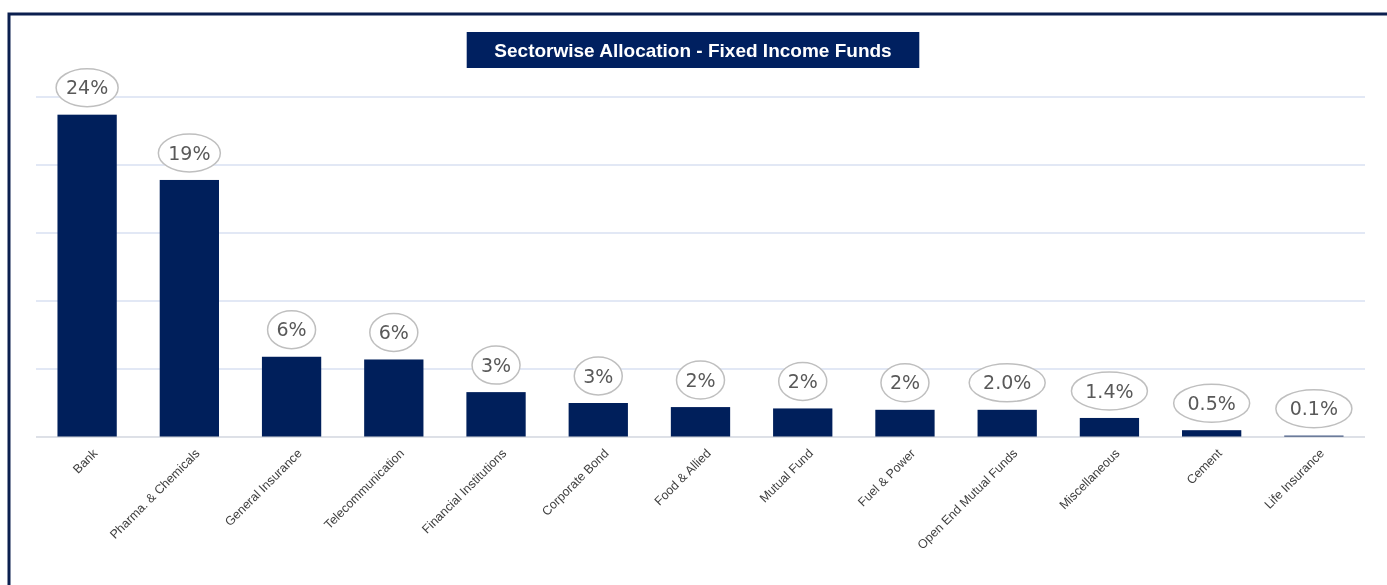 This screenshot has height=585, width=1387. Describe the element at coordinates (1007, 382) in the screenshot. I see `data-label: 2.0%` at that location.